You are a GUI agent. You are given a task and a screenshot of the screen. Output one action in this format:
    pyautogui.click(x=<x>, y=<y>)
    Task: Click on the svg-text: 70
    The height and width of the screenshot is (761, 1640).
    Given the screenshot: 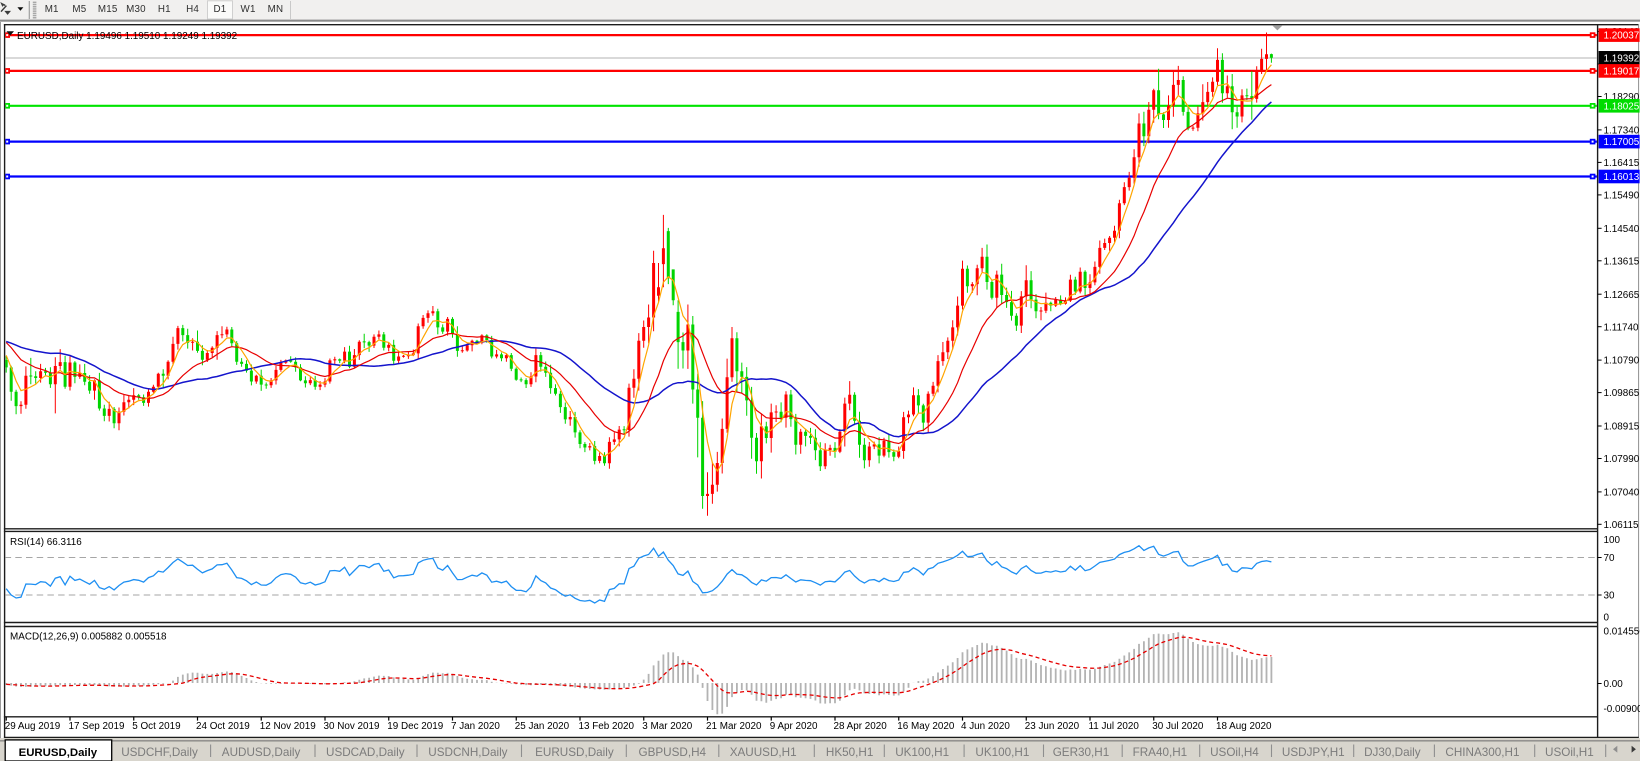 What is the action you would take?
    pyautogui.click(x=1609, y=558)
    